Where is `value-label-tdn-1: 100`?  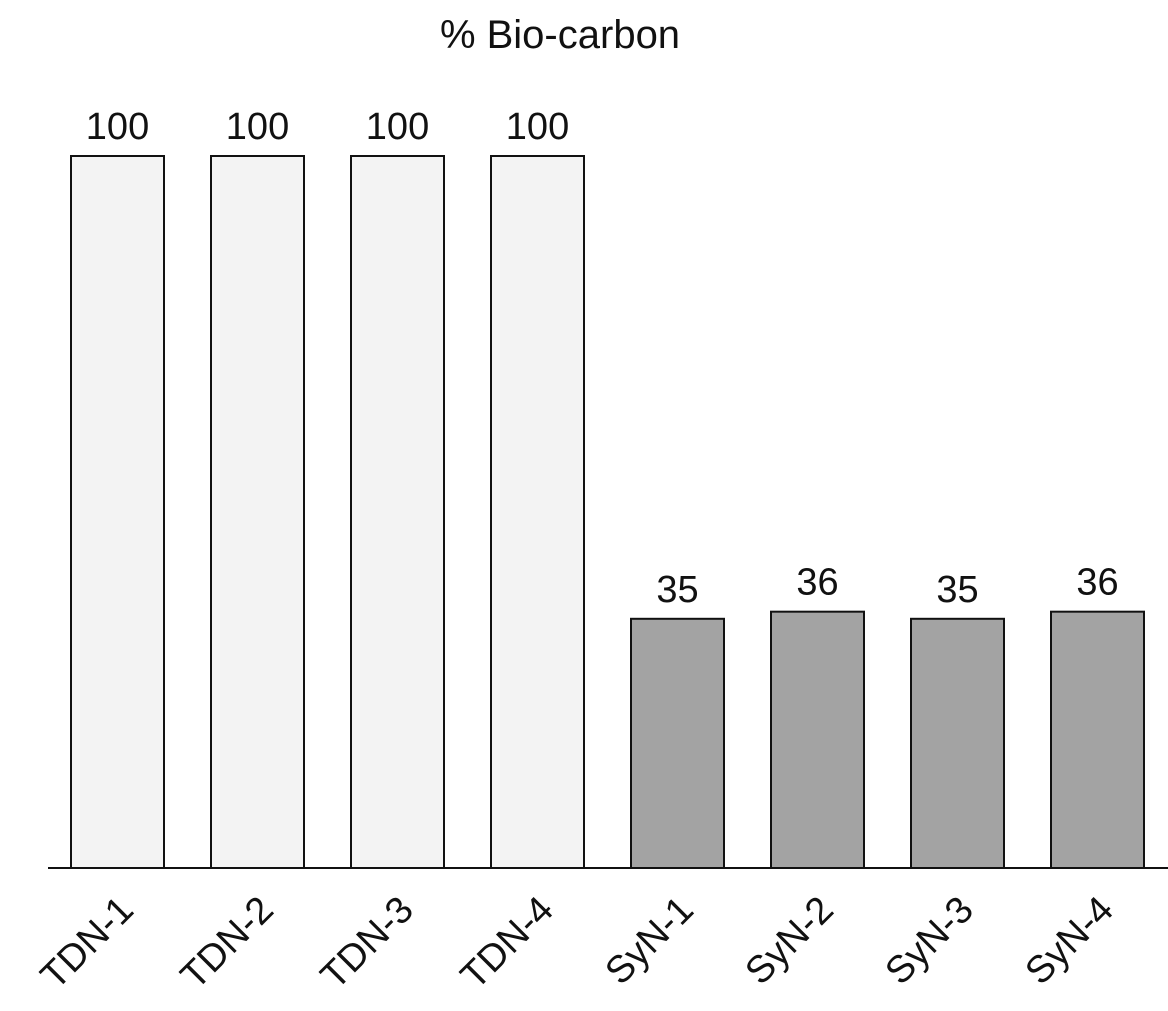
value-label-tdn-1: 100 is located at coordinates (117, 127).